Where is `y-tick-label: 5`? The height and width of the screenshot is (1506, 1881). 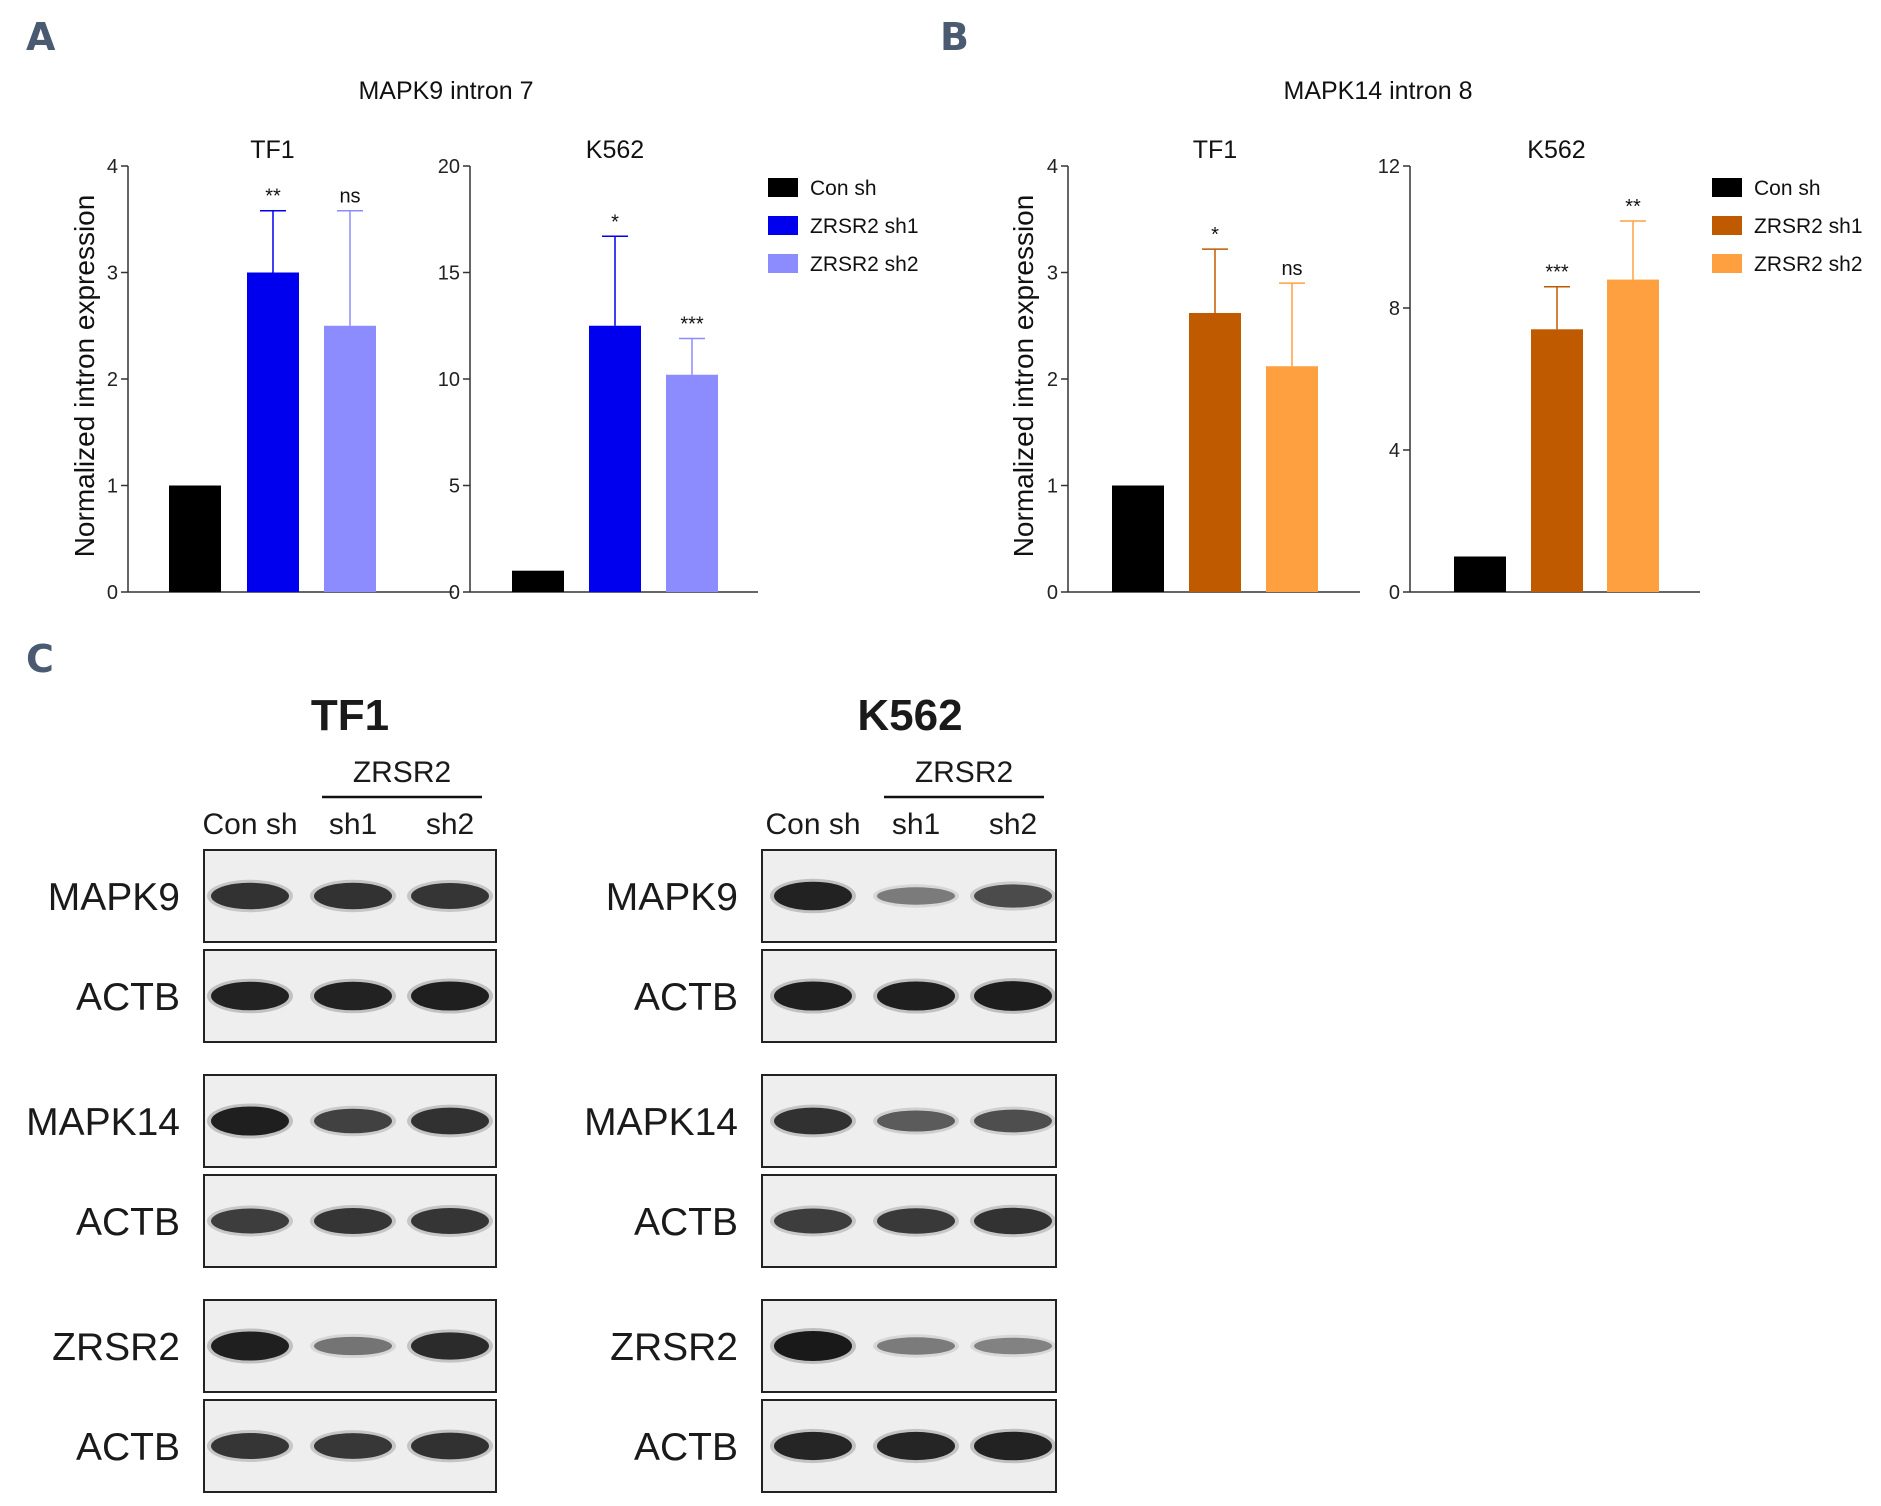
y-tick-label: 5 is located at coordinates (454, 487).